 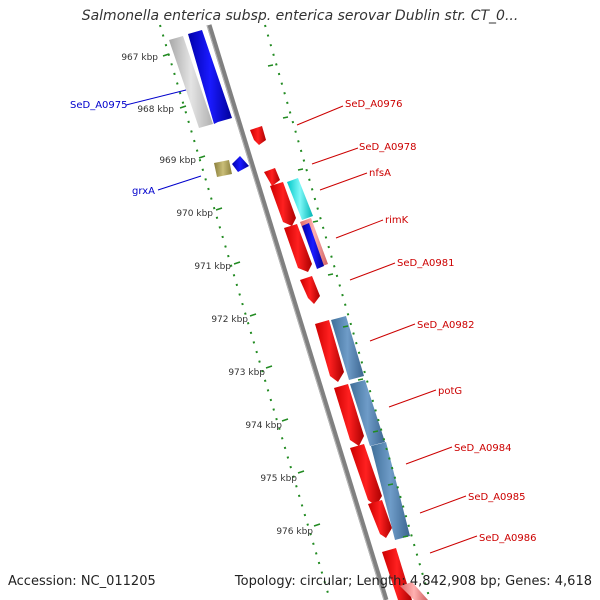 What do you see at coordinates (414, 591) in the screenshot?
I see `gene-feature-SeD_A0986-tail` at bounding box center [414, 591].